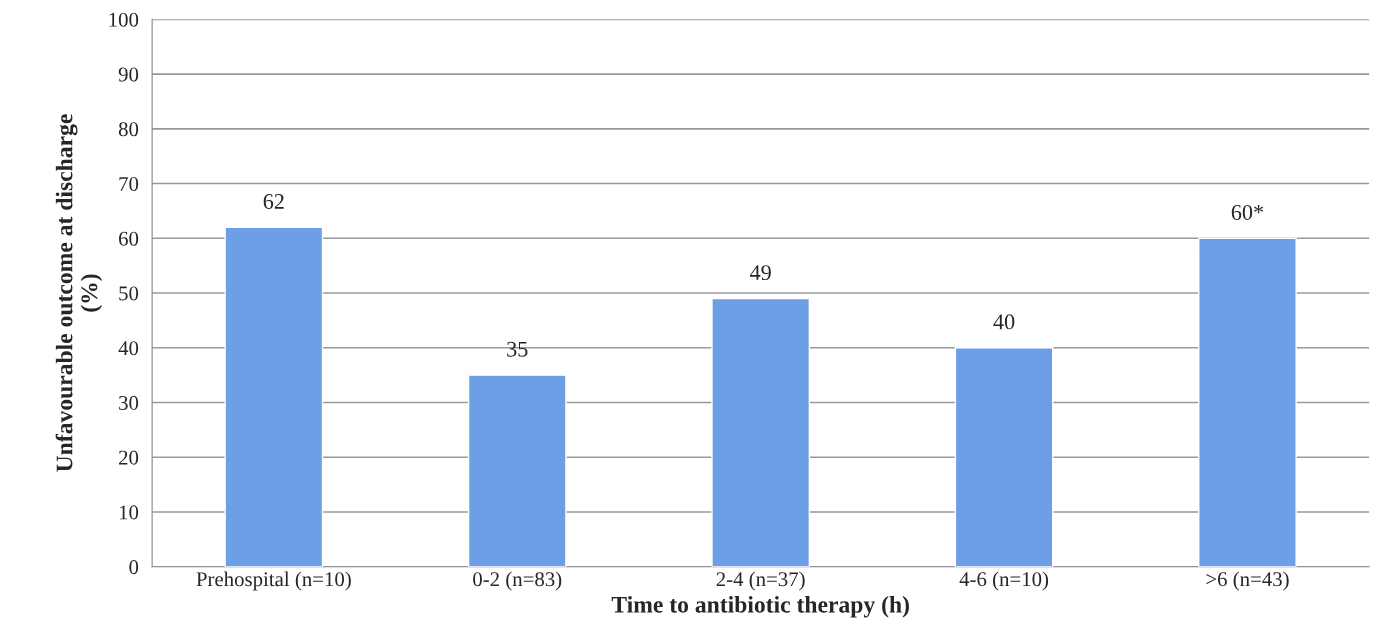 This screenshot has width=1383, height=644. Describe the element at coordinates (79, 293) in the screenshot. I see `y-axis-title: Unfavourable outcome at discharge (%)` at that location.